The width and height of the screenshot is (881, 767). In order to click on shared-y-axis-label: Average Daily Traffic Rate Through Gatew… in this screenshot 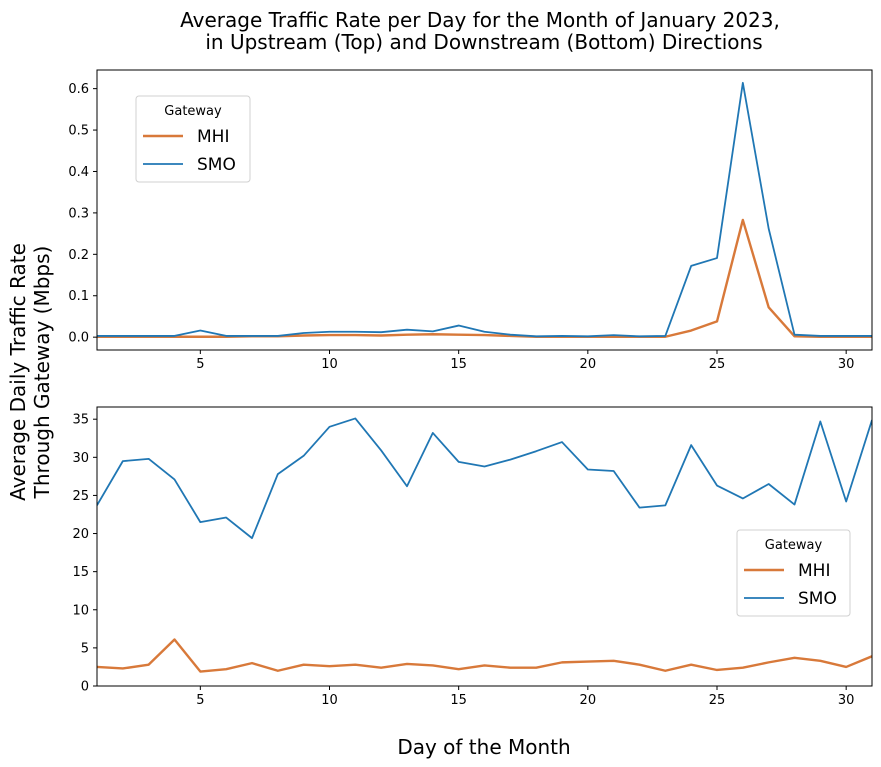, I will do `click(30, 372)`.